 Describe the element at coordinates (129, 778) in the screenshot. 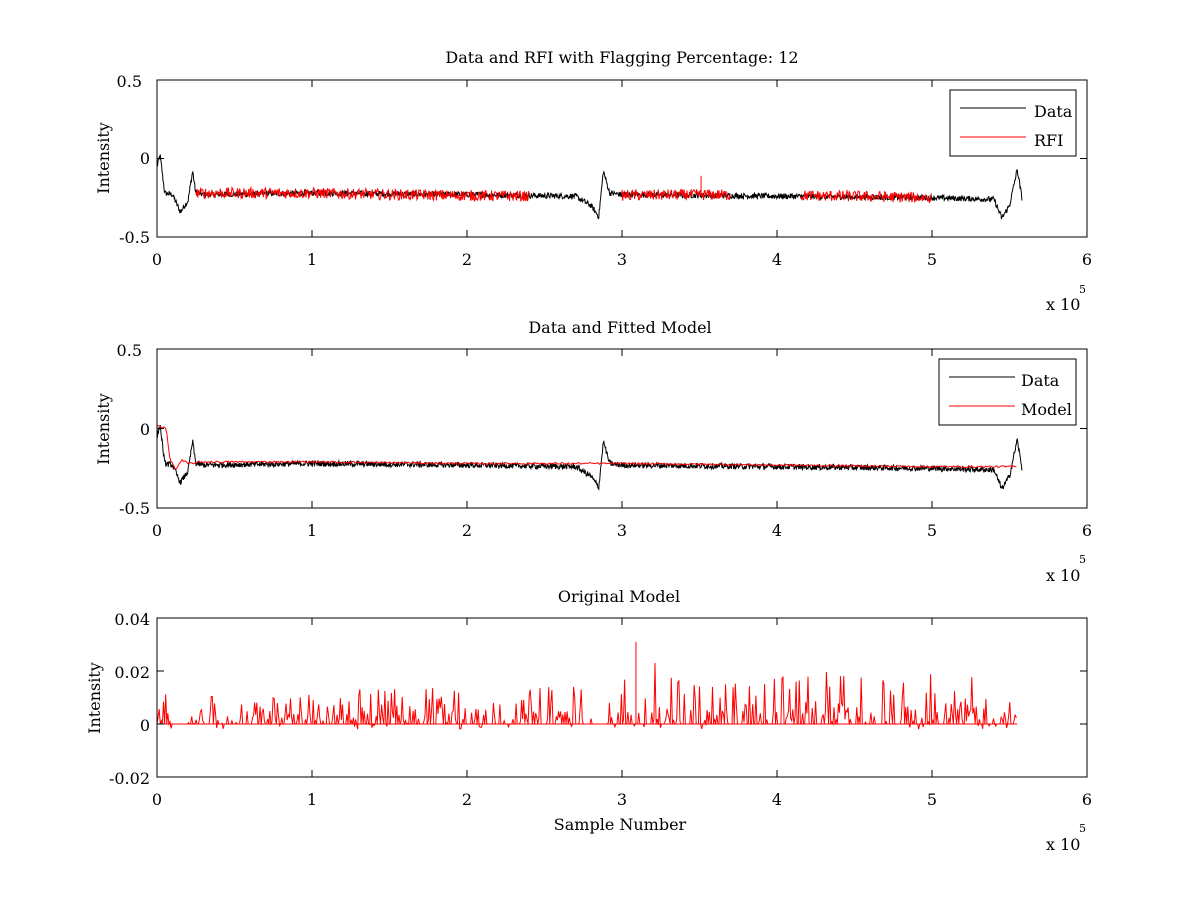

I see `panel-3-ytick-label: -0.02` at that location.